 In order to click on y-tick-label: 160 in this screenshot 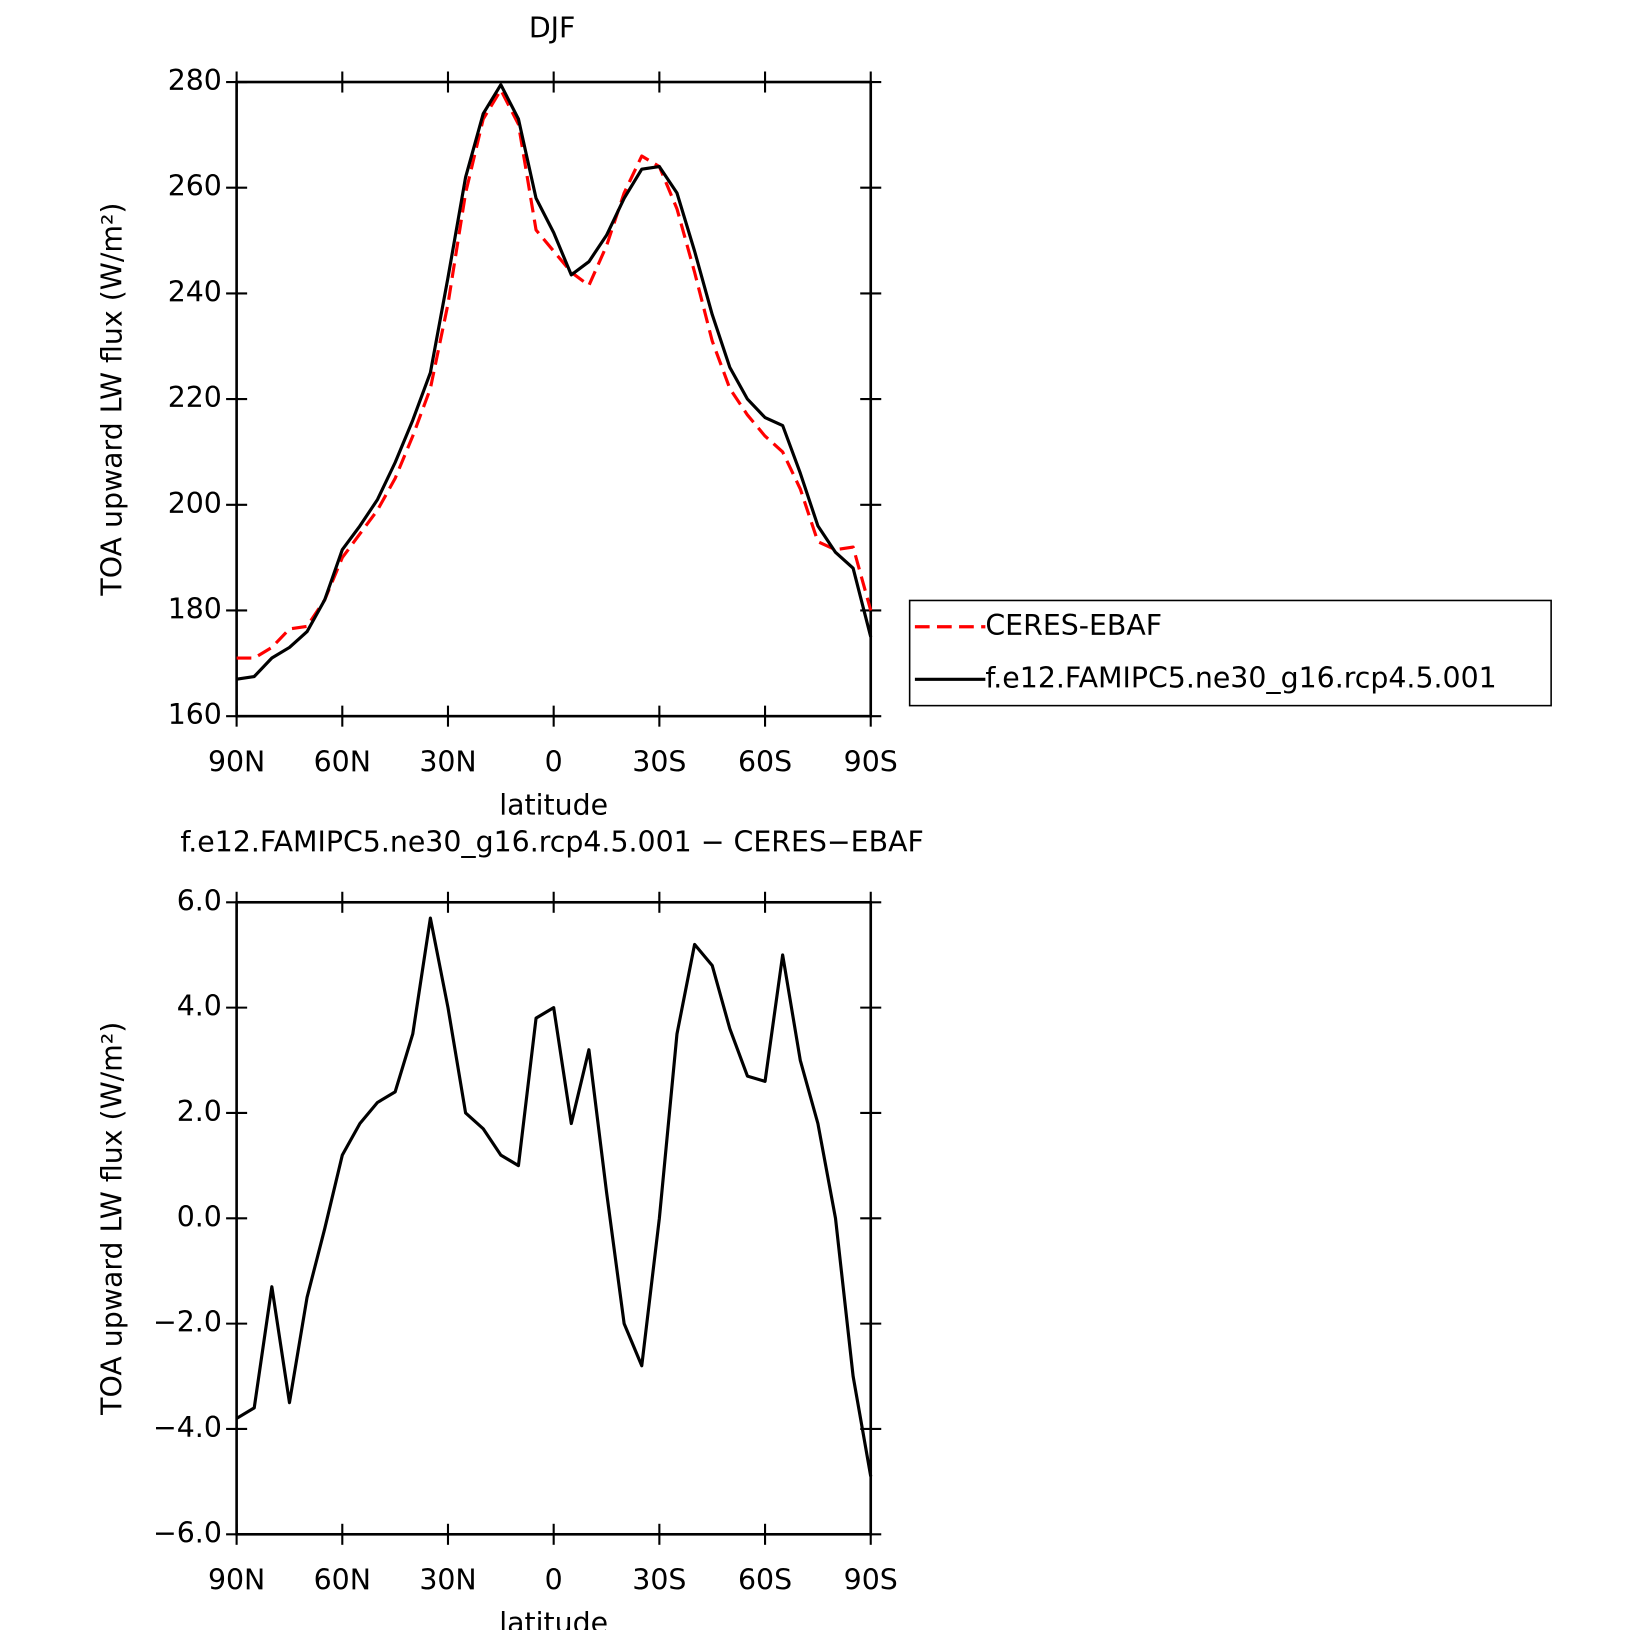, I will do `click(195, 714)`.